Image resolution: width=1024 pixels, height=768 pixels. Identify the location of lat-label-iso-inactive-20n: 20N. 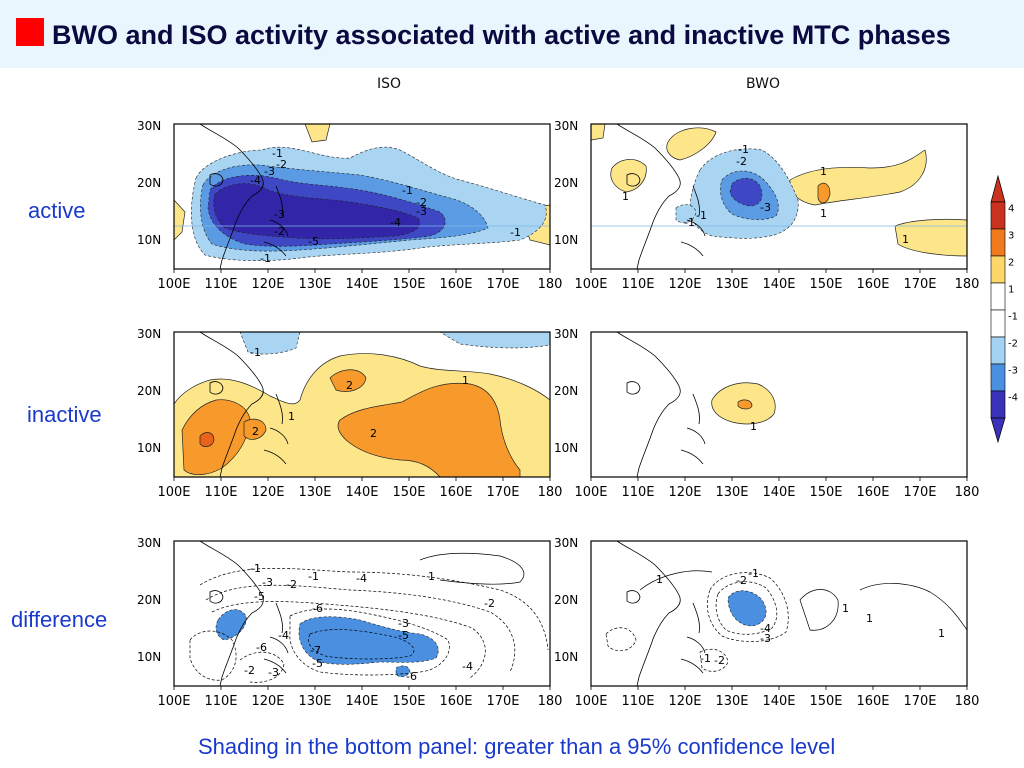
(149, 391).